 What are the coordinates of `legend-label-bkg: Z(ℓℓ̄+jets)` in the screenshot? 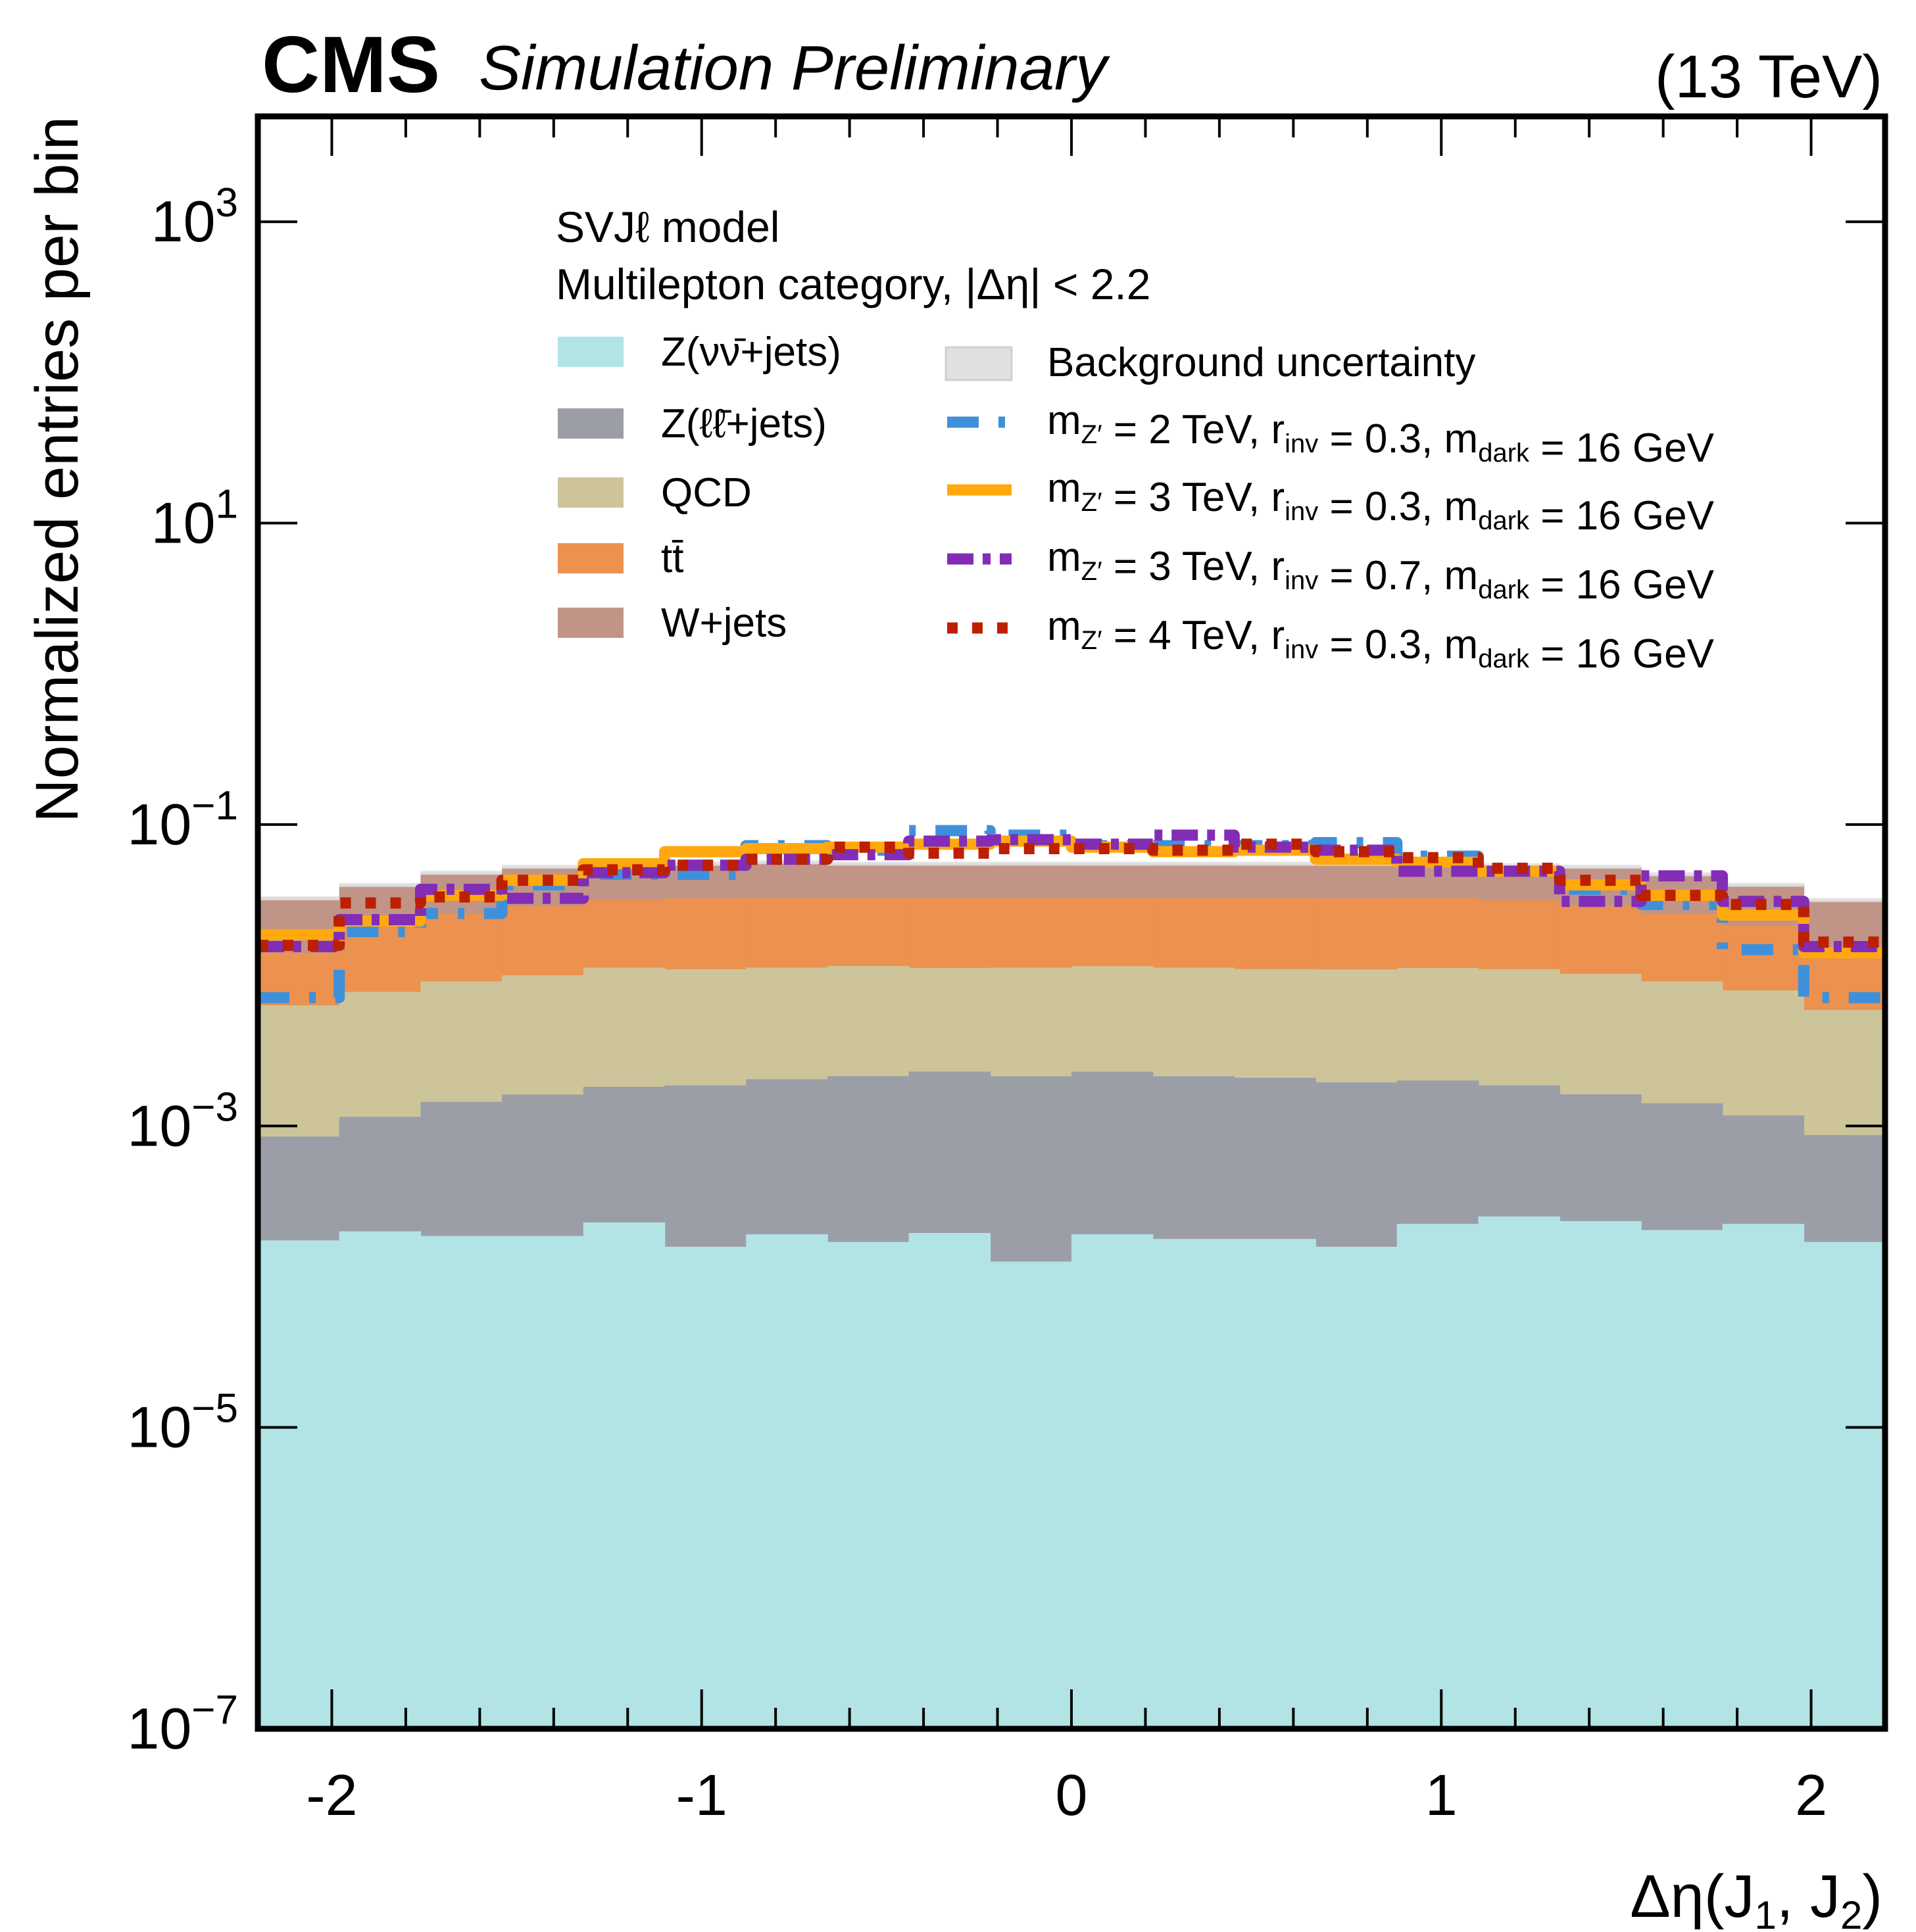 It's located at (744, 424).